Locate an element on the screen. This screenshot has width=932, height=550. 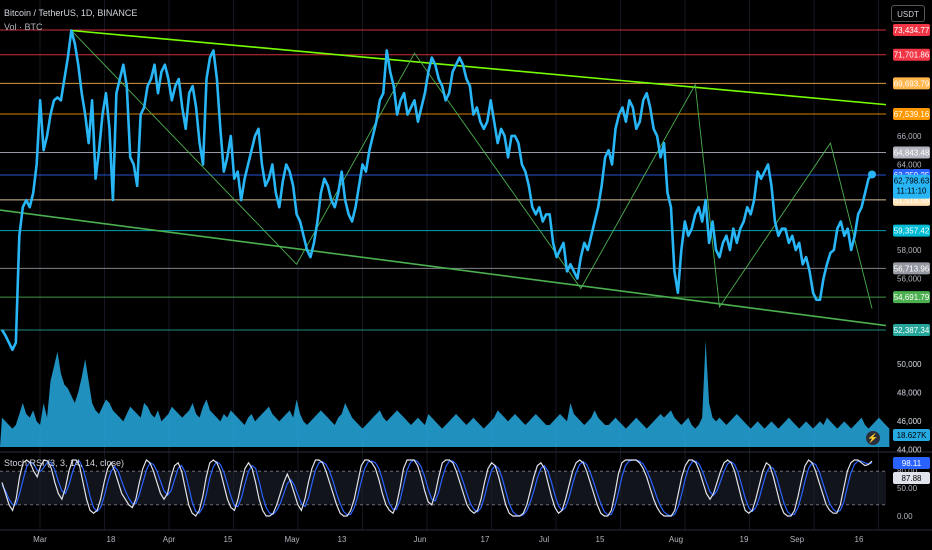
price-tick-label: 48,000 is located at coordinates (909, 393).